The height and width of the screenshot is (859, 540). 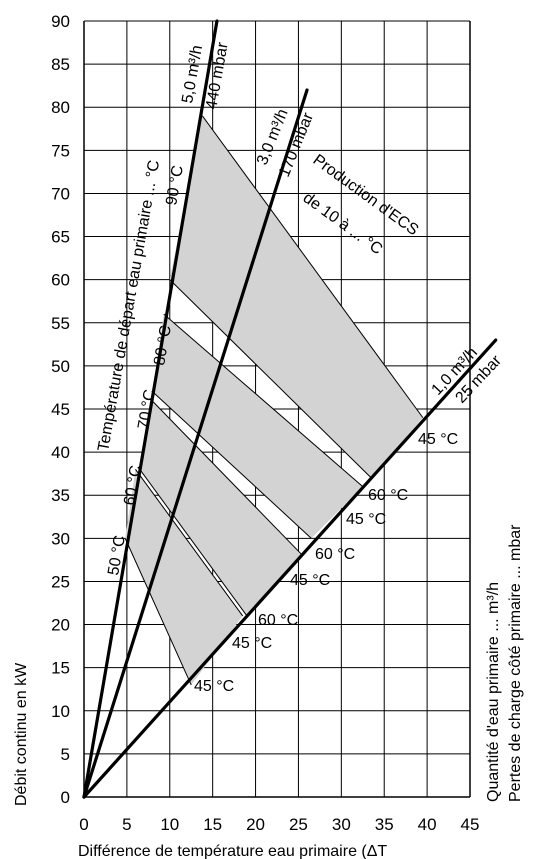 I want to click on y-tick-label: 50, so click(x=60, y=366).